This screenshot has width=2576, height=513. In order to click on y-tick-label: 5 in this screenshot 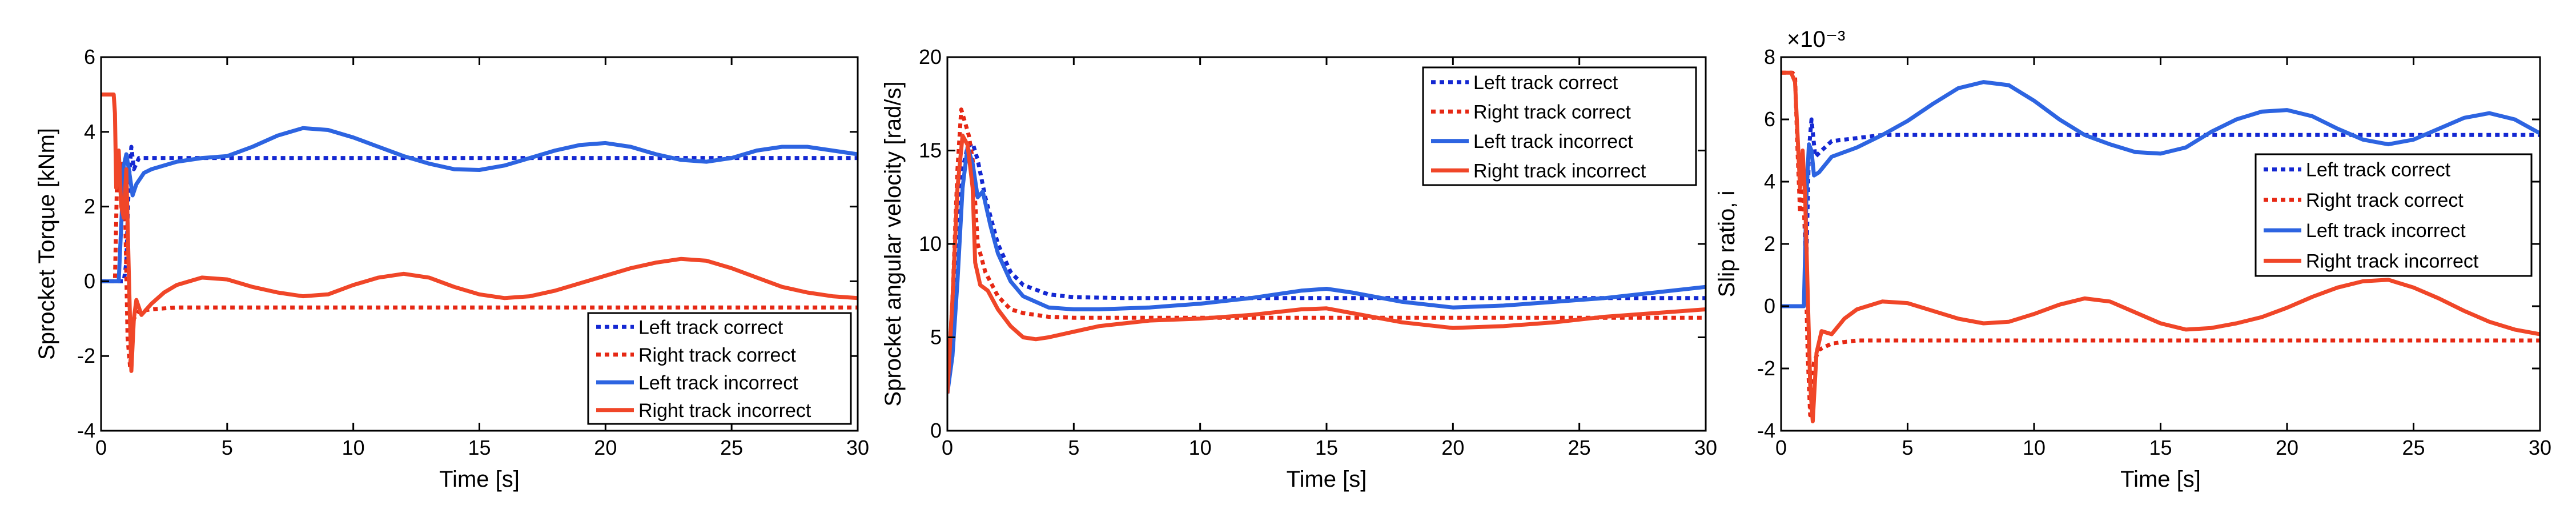, I will do `click(936, 337)`.